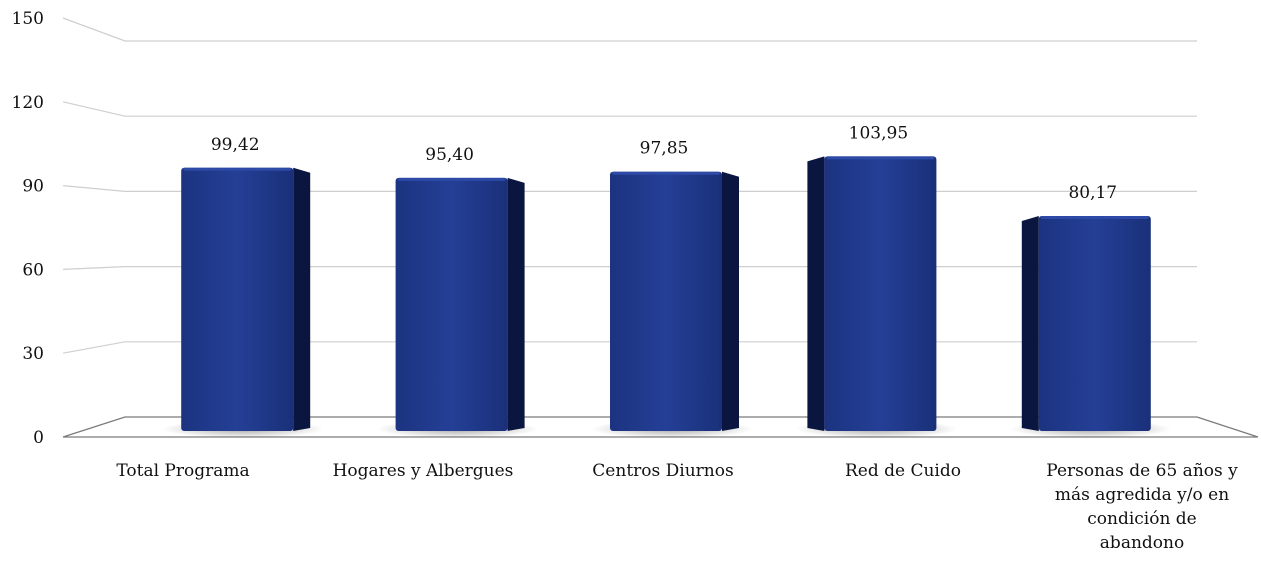 The height and width of the screenshot is (569, 1261). Describe the element at coordinates (1142, 495) in the screenshot. I see `x-tick-label-line: más agredida y/o en` at that location.